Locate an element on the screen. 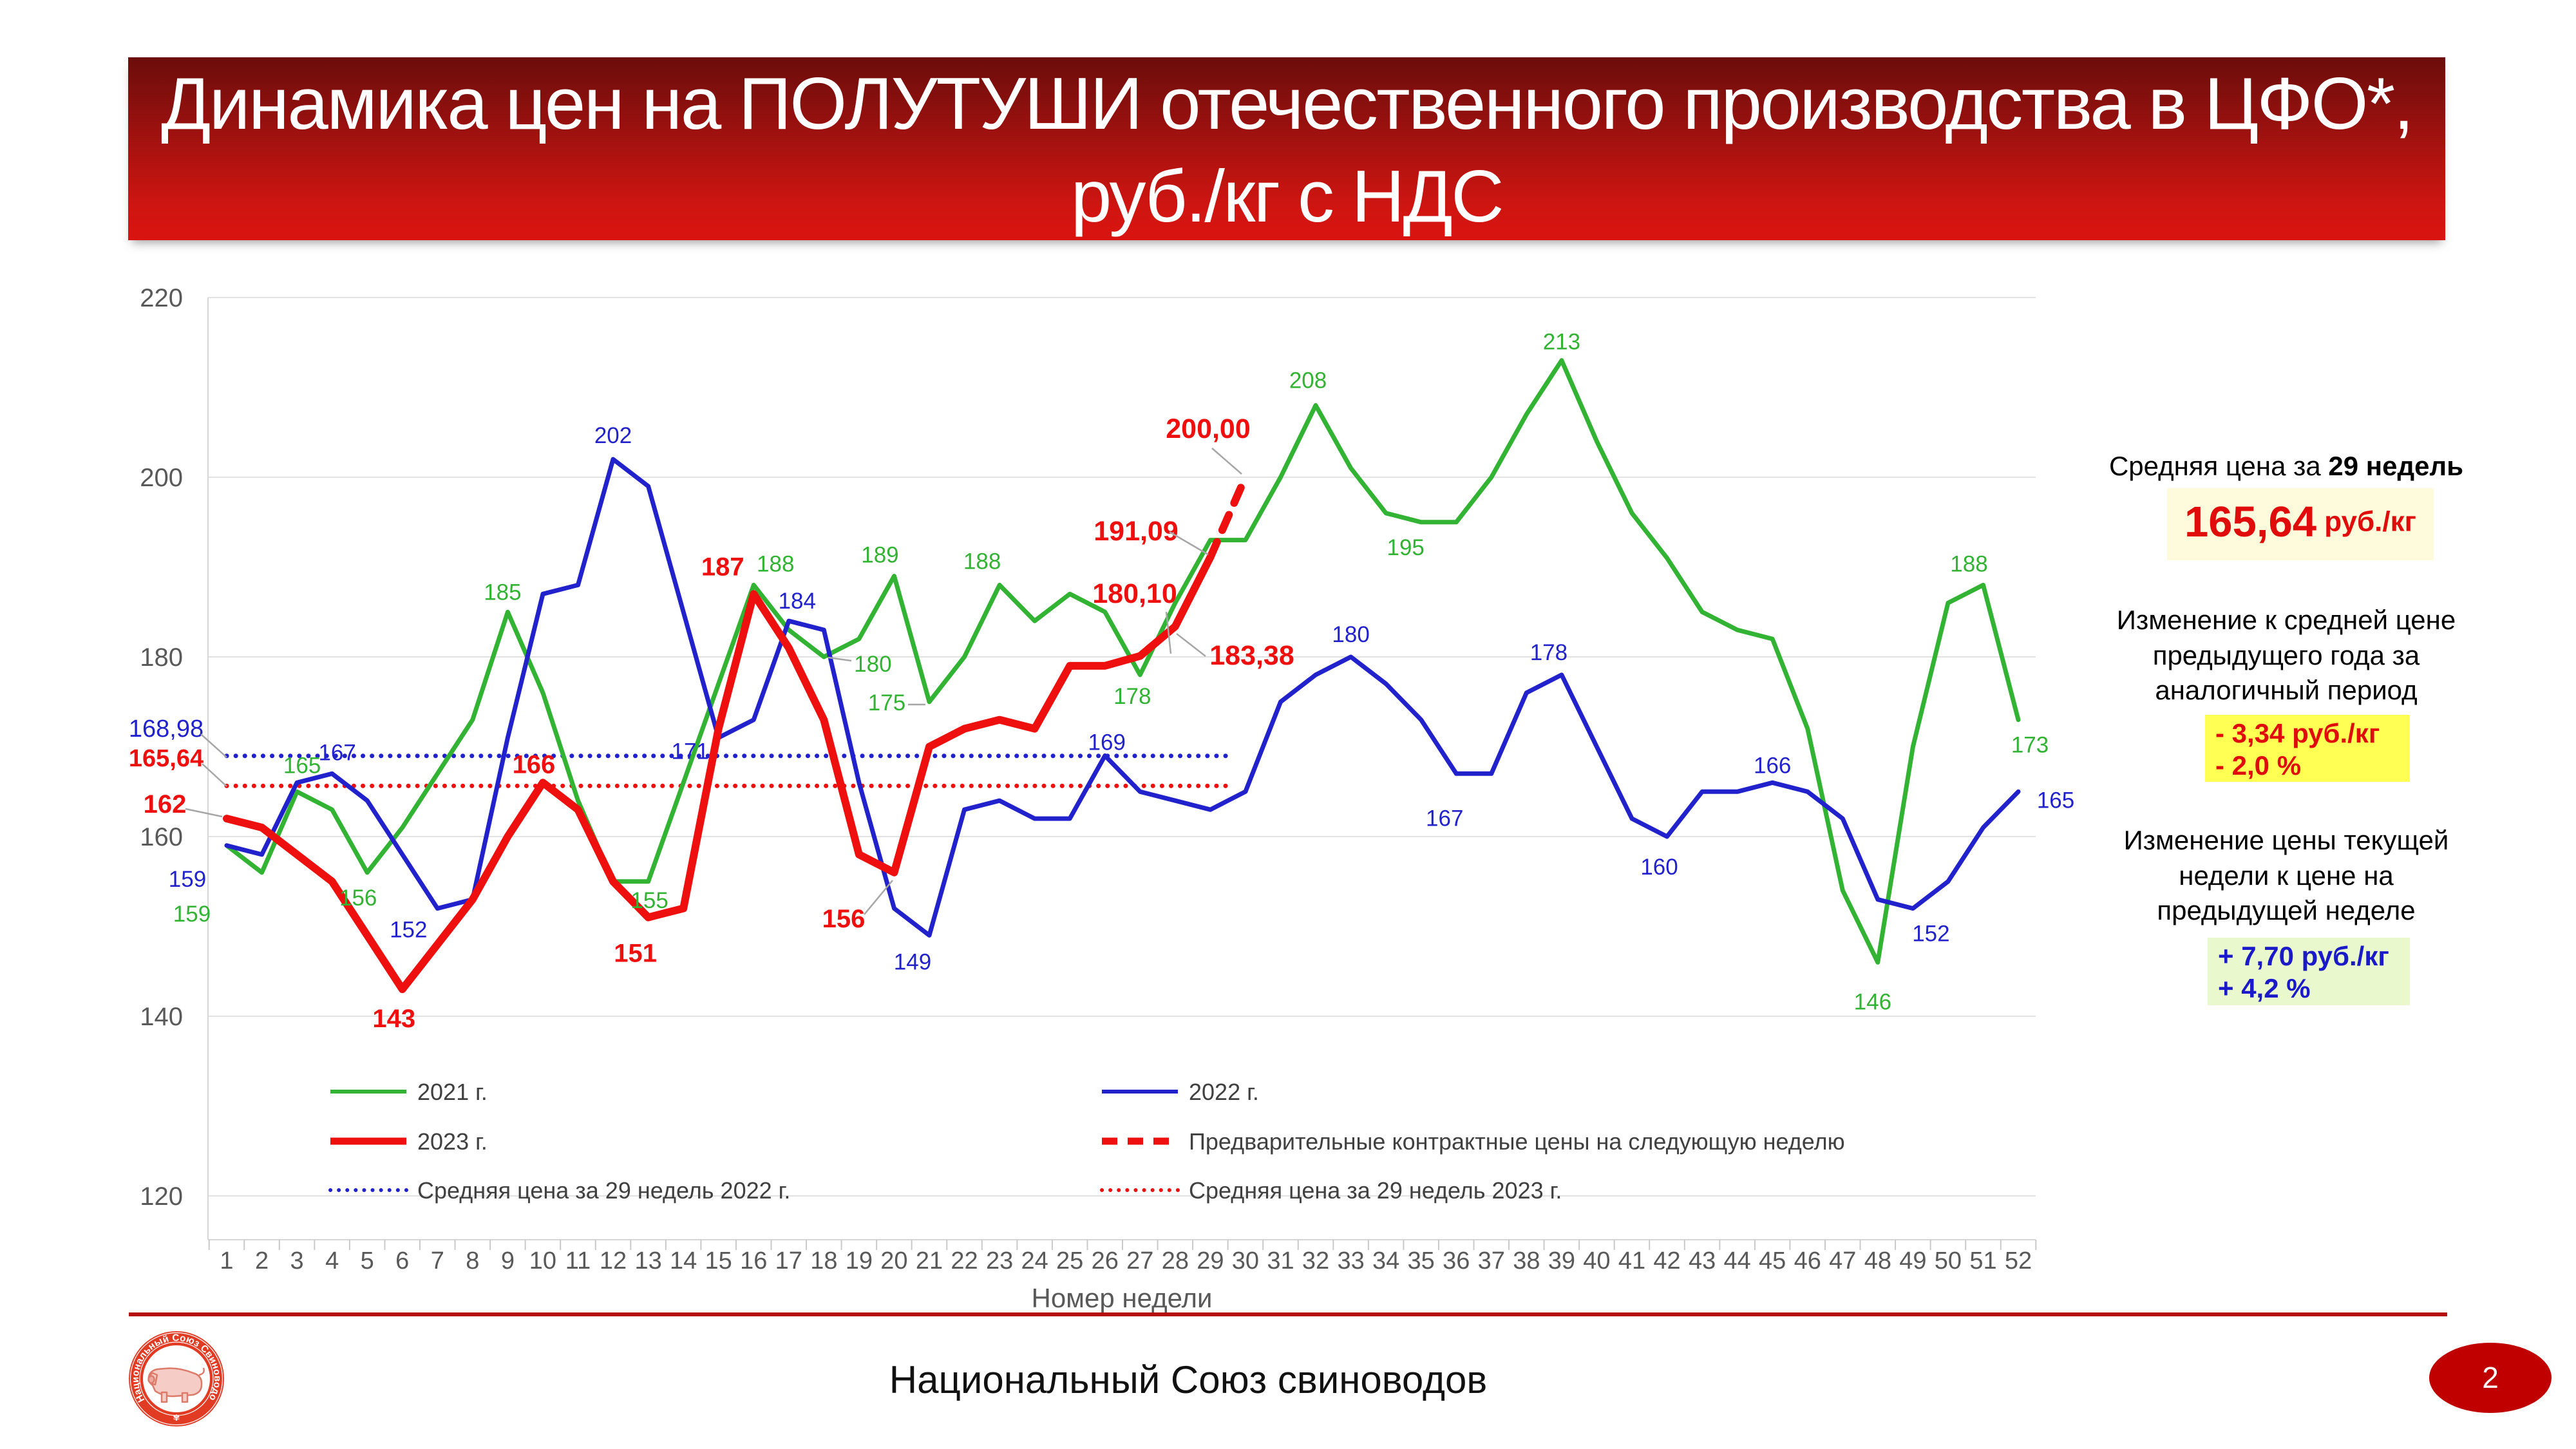  chart-text: 49 is located at coordinates (1913, 1260).